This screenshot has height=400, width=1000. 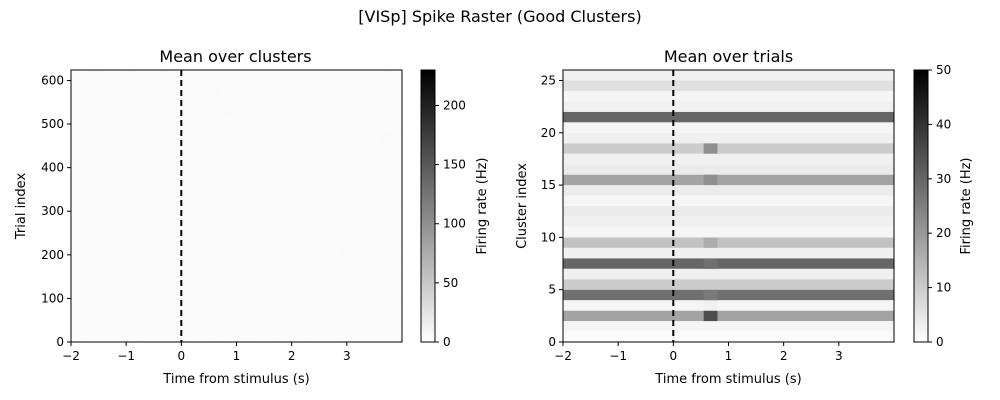 I want to click on right-xtick-label: −1, so click(x=618, y=356).